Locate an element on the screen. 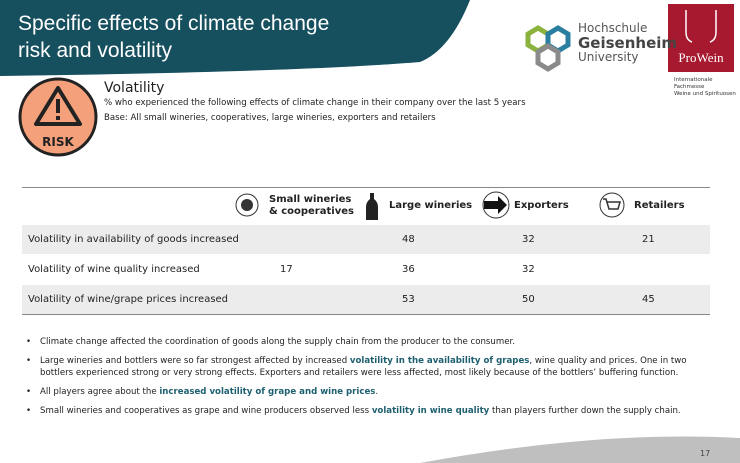 The height and width of the screenshot is (463, 740). cell-value: 45 is located at coordinates (648, 299).